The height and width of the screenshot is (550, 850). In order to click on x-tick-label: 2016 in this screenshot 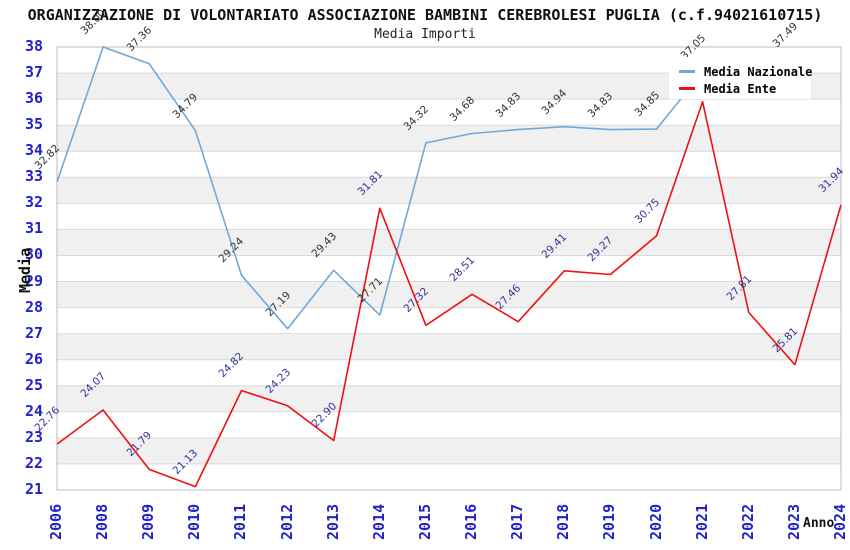, I will do `click(471, 521)`.